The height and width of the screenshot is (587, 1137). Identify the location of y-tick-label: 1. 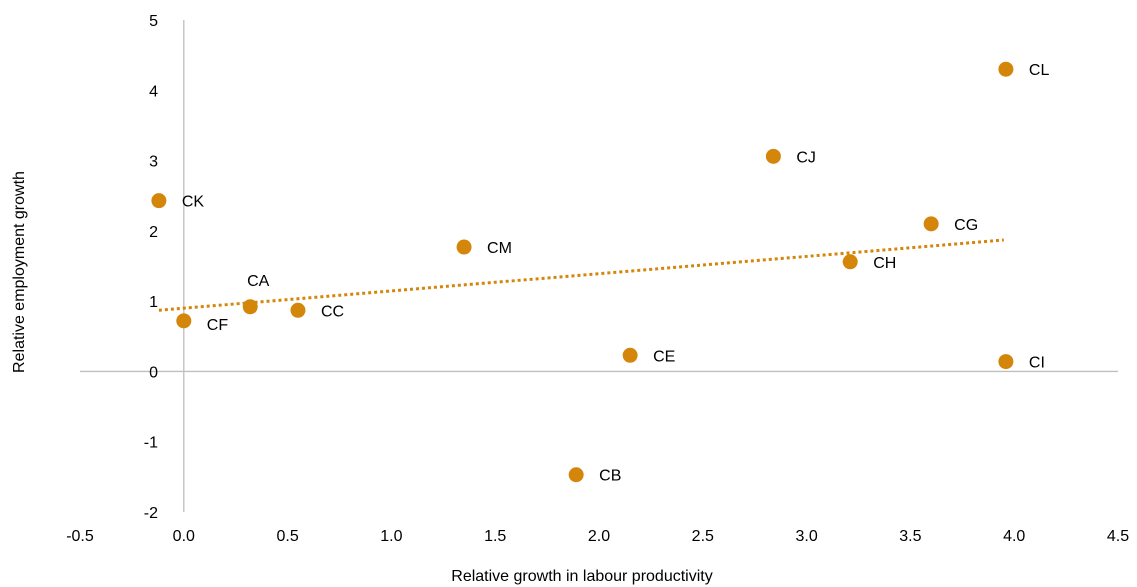
(153, 302).